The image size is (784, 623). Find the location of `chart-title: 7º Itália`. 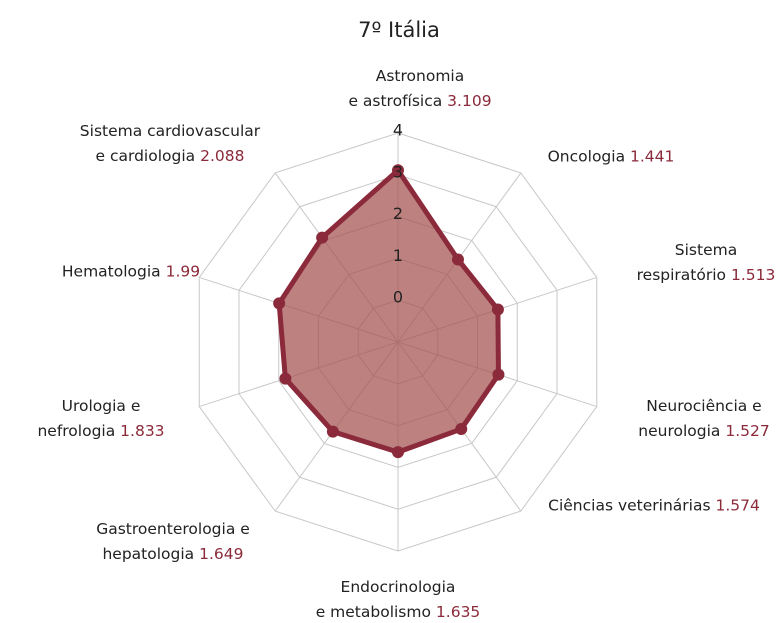

chart-title: 7º Itália is located at coordinates (399, 30).